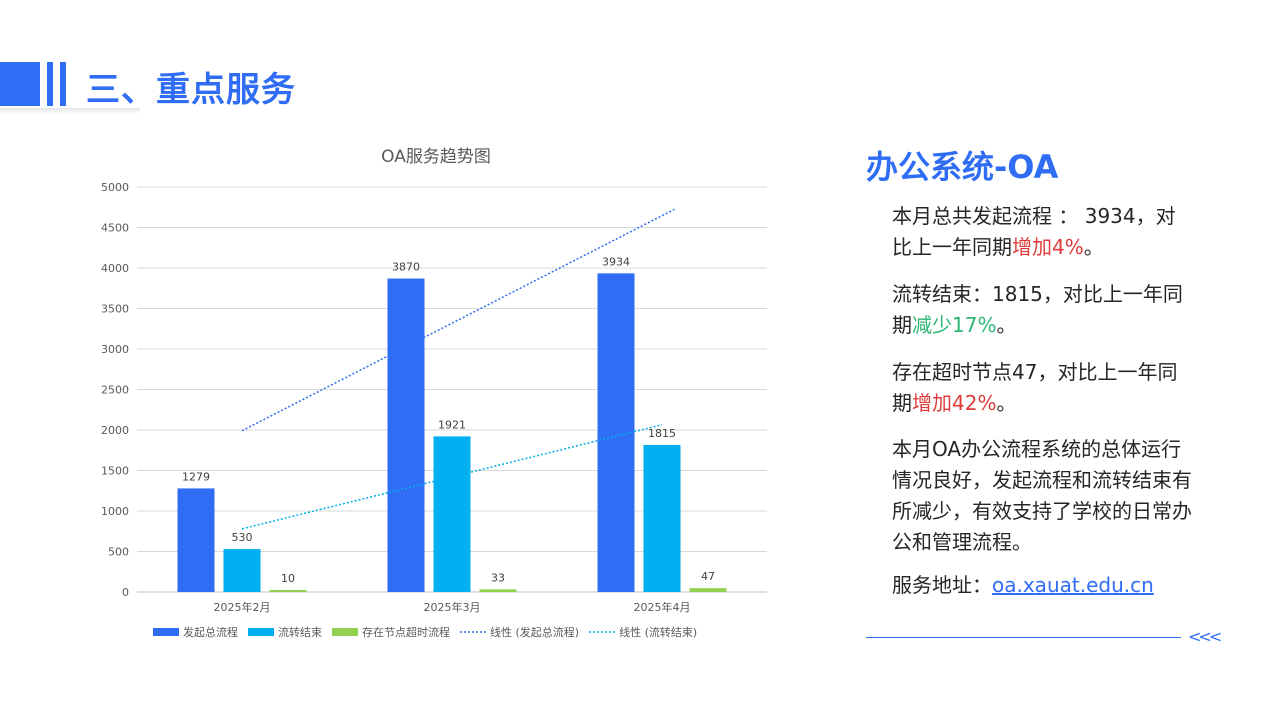  Describe the element at coordinates (1035, 387) in the screenshot. I see `stat-text: 存在超时节点47，对比上一年同期` at that location.